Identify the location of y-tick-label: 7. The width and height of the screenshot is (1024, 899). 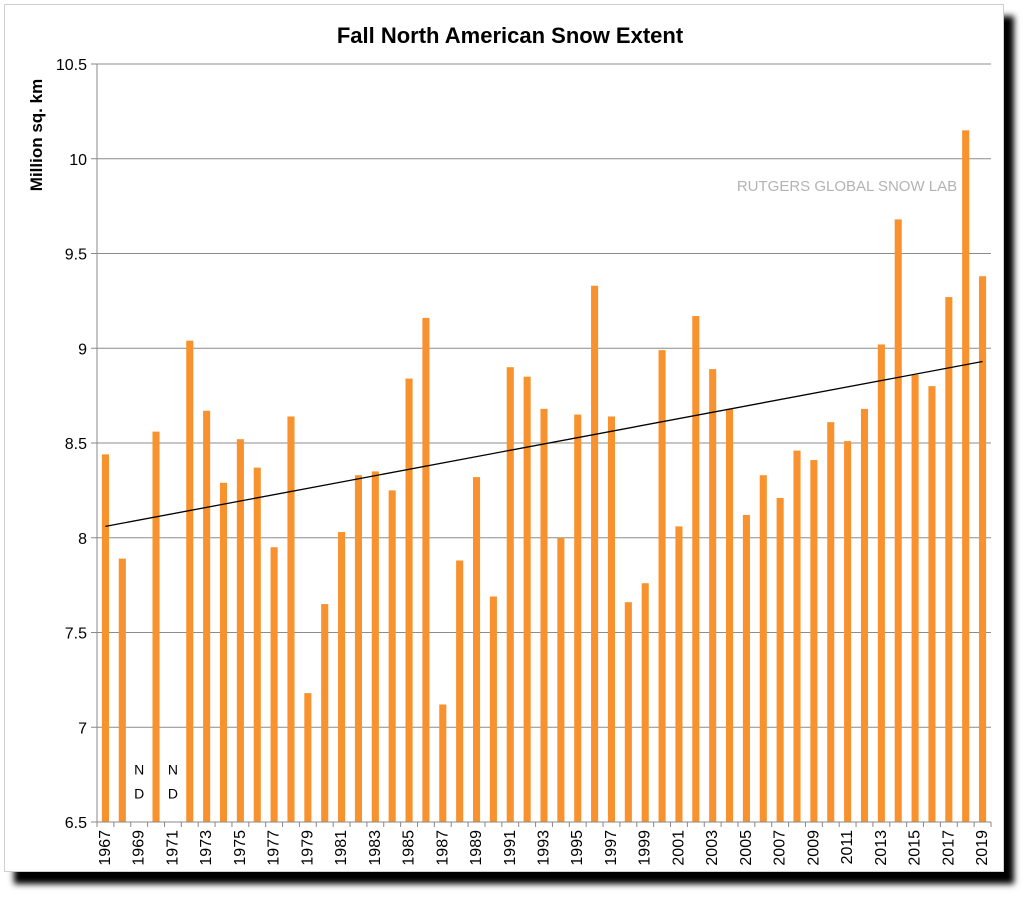
(82, 728).